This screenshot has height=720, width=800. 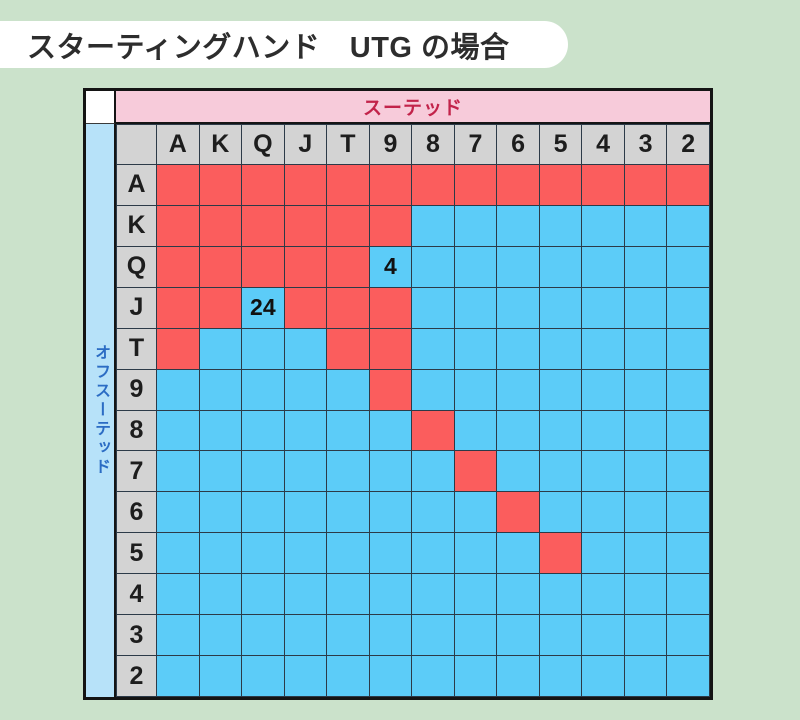 I want to click on column-header-A: A, so click(x=178, y=144).